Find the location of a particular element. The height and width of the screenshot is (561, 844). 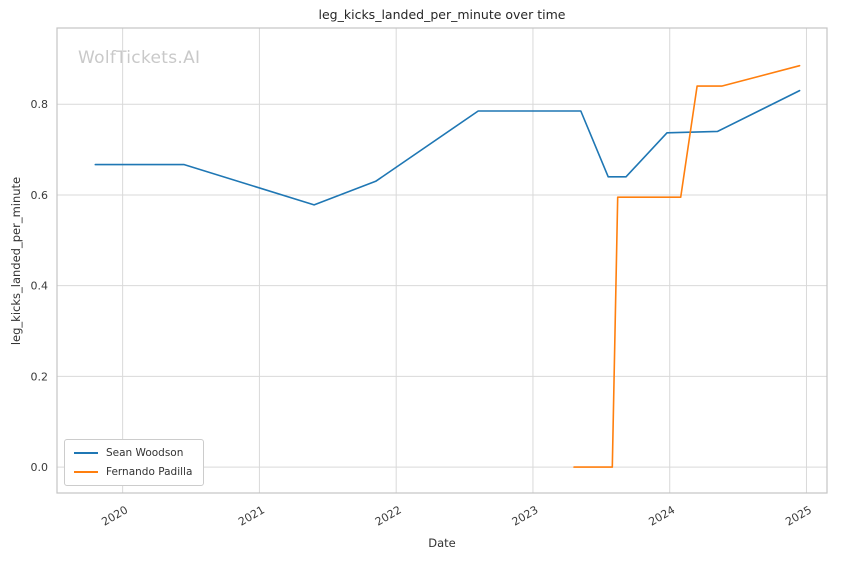

svg-text: 2025 is located at coordinates (798, 515).